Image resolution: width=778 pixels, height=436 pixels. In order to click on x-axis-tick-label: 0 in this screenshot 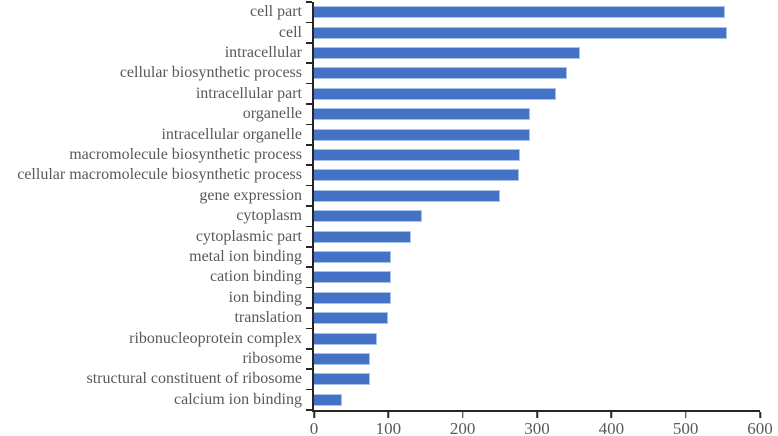, I will do `click(314, 427)`.